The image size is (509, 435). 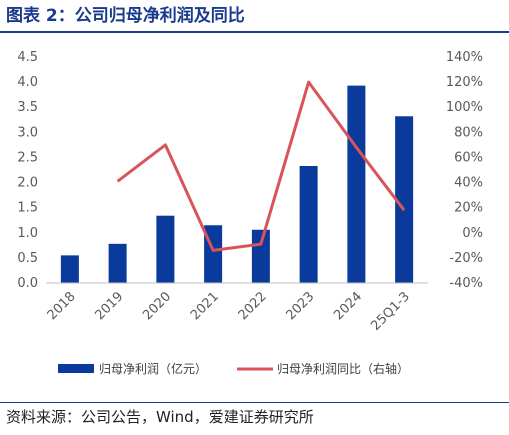 I want to click on y-left-axis: 0.0 0.5 1.0 1.5 2.0 2.5 3.0 3.5 4.0 4.5, so click(x=27, y=170).